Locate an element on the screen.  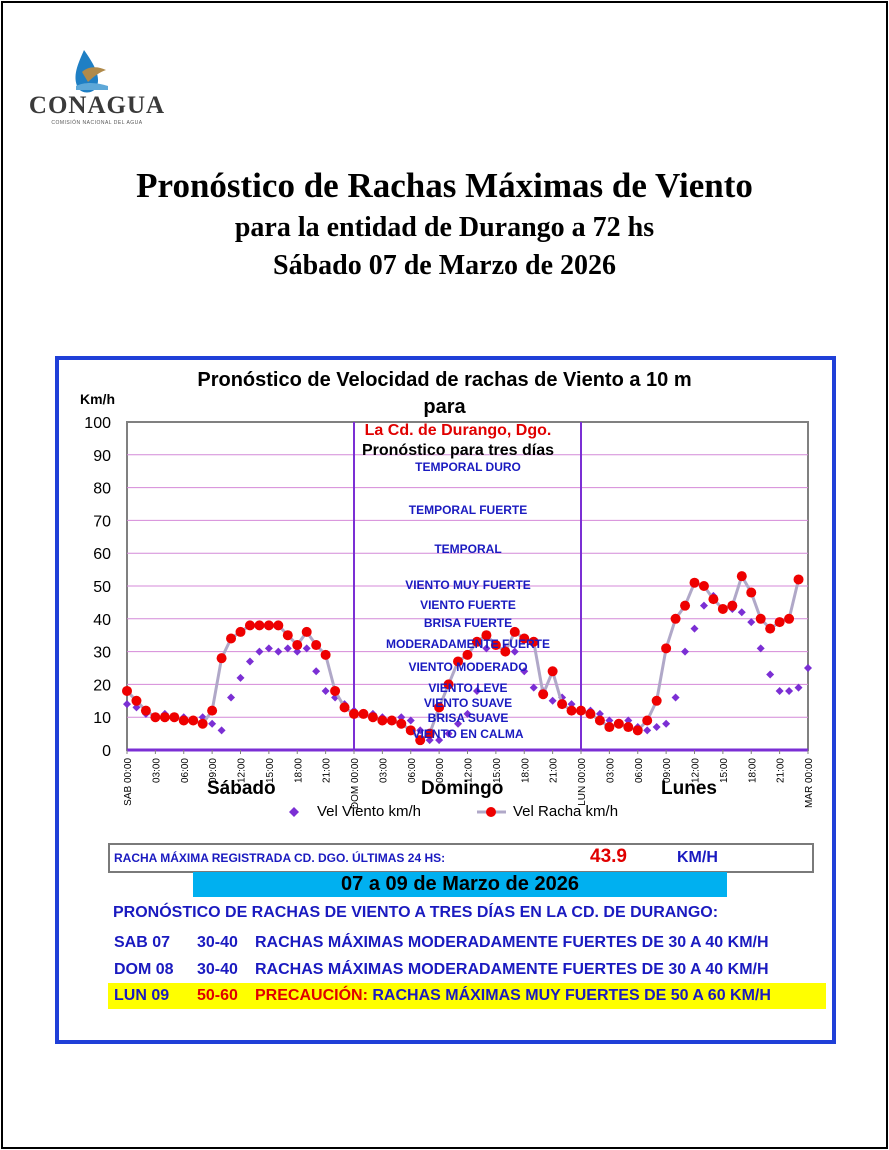
day-label-domingo: Domingo is located at coordinates (462, 788).